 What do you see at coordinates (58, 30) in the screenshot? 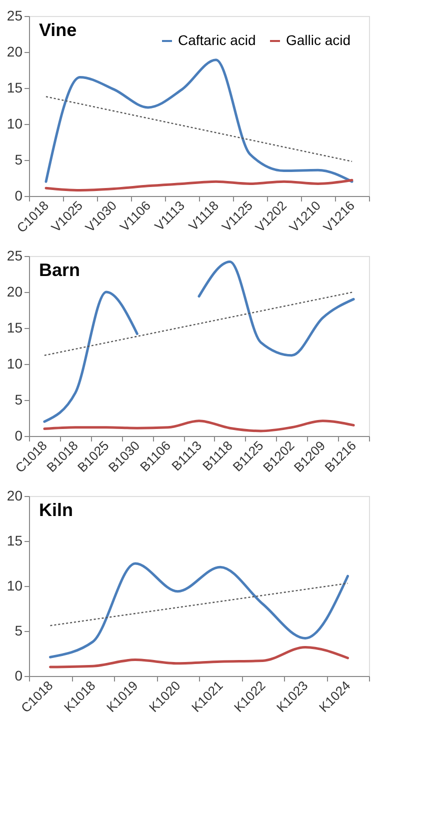
I see `chart-title: Vine` at bounding box center [58, 30].